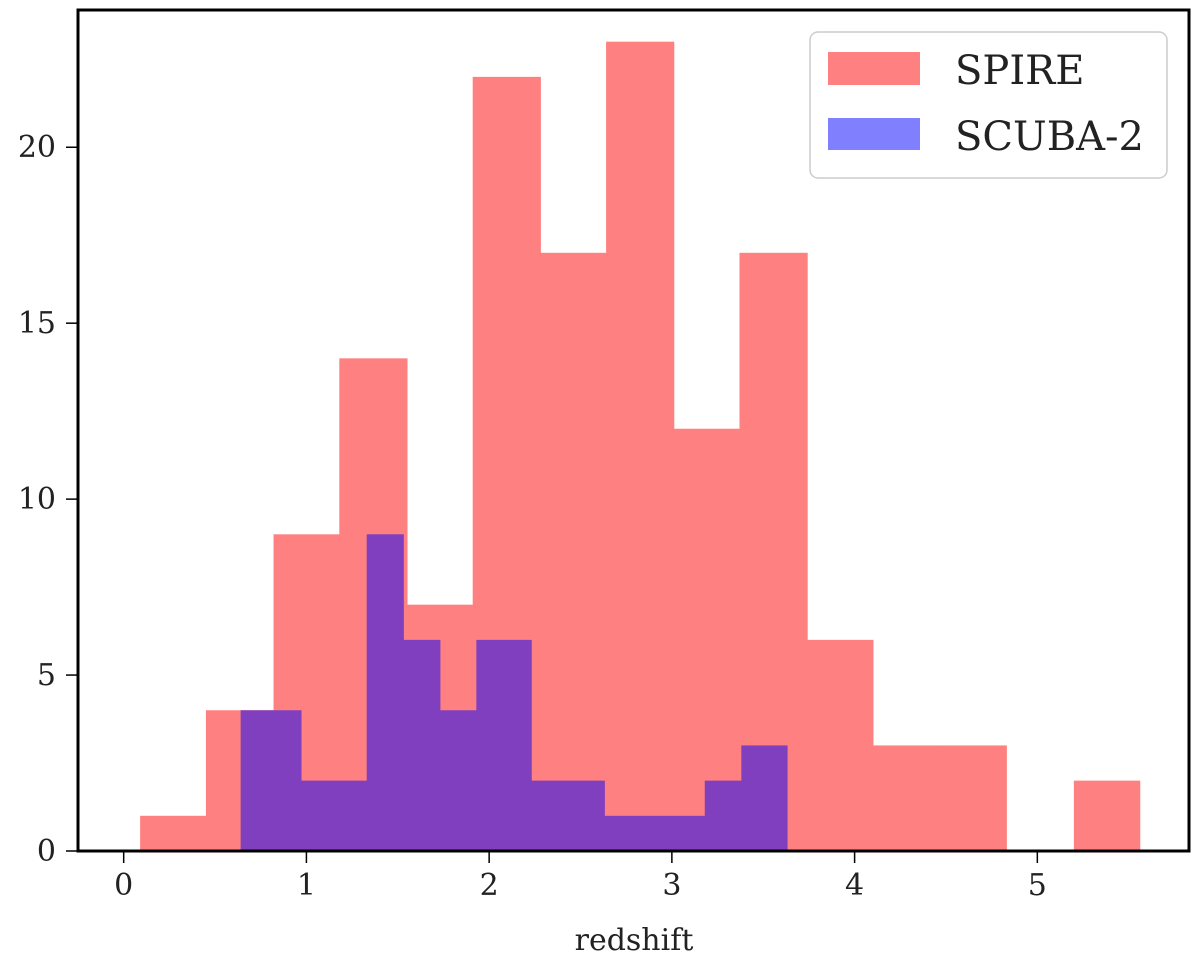  Describe the element at coordinates (1037, 885) in the screenshot. I see `x-tick-label-5: 5` at that location.